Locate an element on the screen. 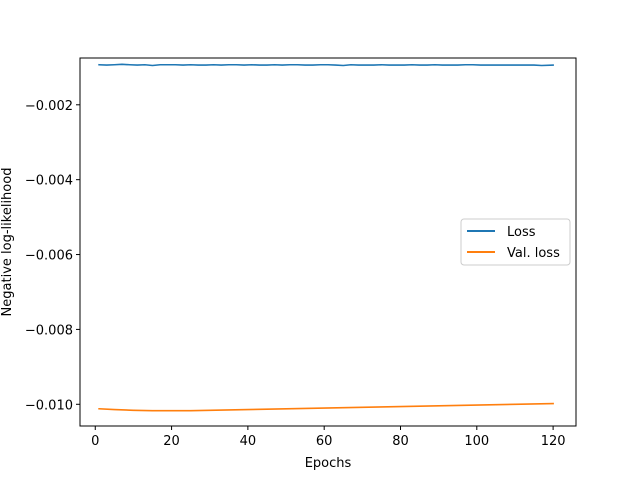 The height and width of the screenshot is (480, 640). x-tick-label: 100 is located at coordinates (476, 441).